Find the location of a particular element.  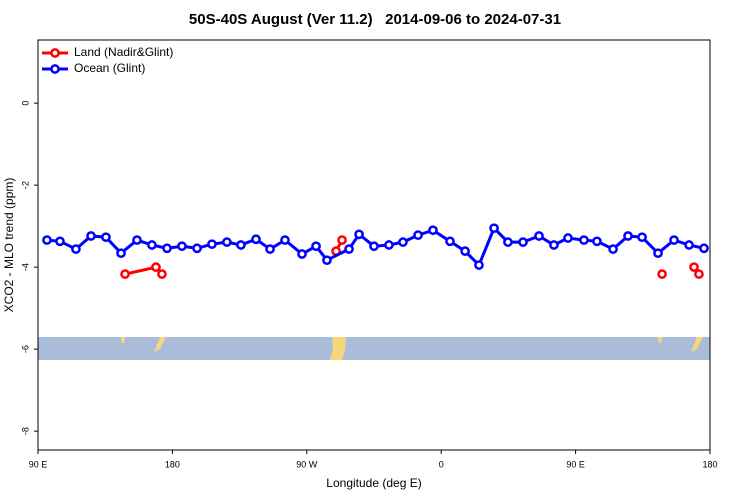

y-tick-label: 0 is located at coordinates (25, 103).